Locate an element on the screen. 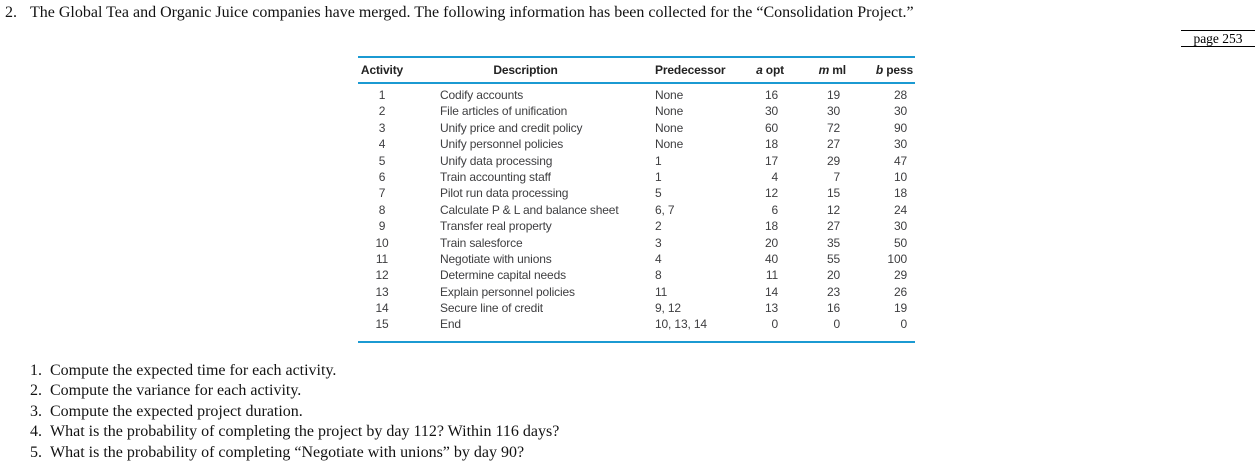 This screenshot has width=1259, height=471. page-reference-link: page 253 is located at coordinates (1218, 38).